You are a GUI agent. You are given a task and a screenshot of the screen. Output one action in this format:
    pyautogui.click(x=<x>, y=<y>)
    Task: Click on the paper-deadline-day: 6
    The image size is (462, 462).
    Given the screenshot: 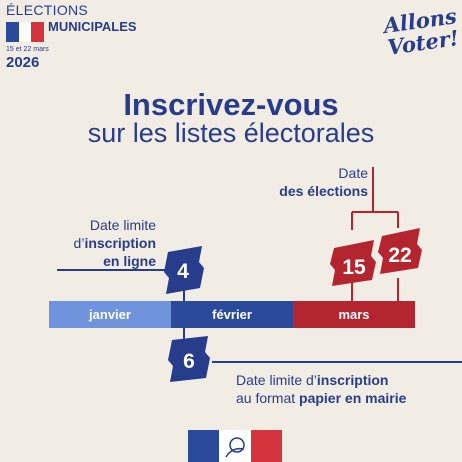 What is the action you would take?
    pyautogui.click(x=189, y=361)
    